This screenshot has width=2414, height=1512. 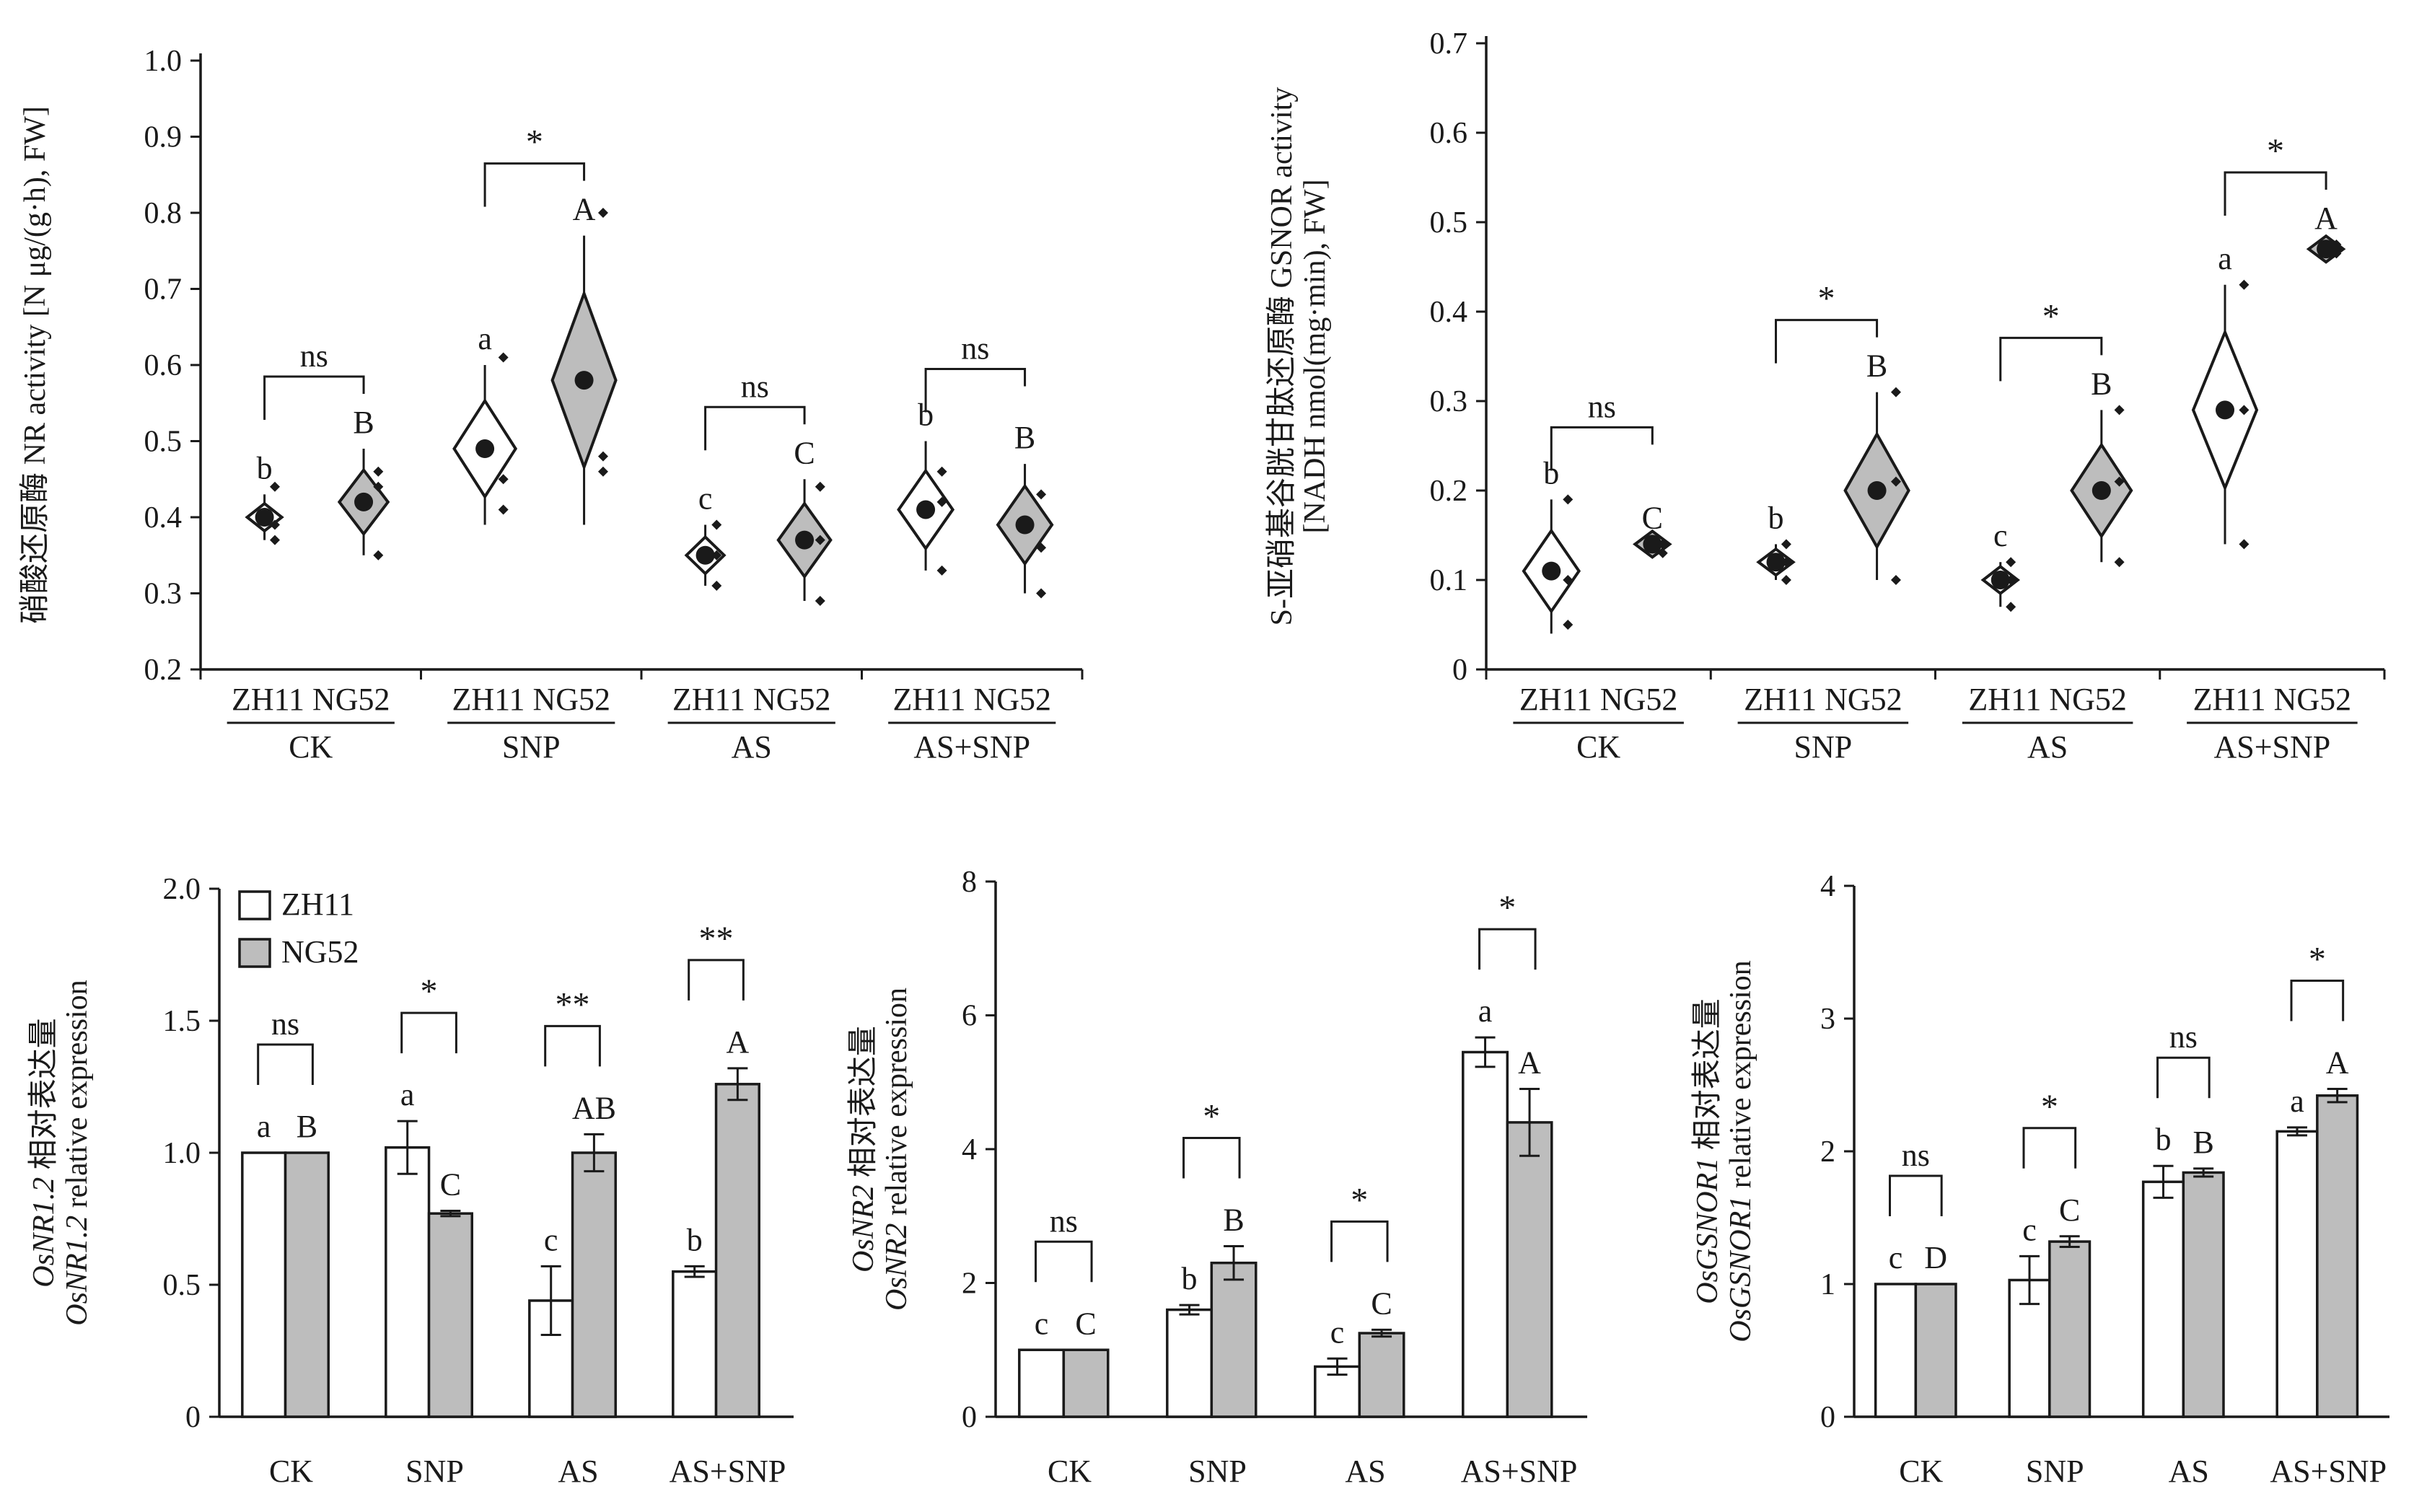 What do you see at coordinates (1936, 1257) in the screenshot?
I see `significance-letter: D` at bounding box center [1936, 1257].